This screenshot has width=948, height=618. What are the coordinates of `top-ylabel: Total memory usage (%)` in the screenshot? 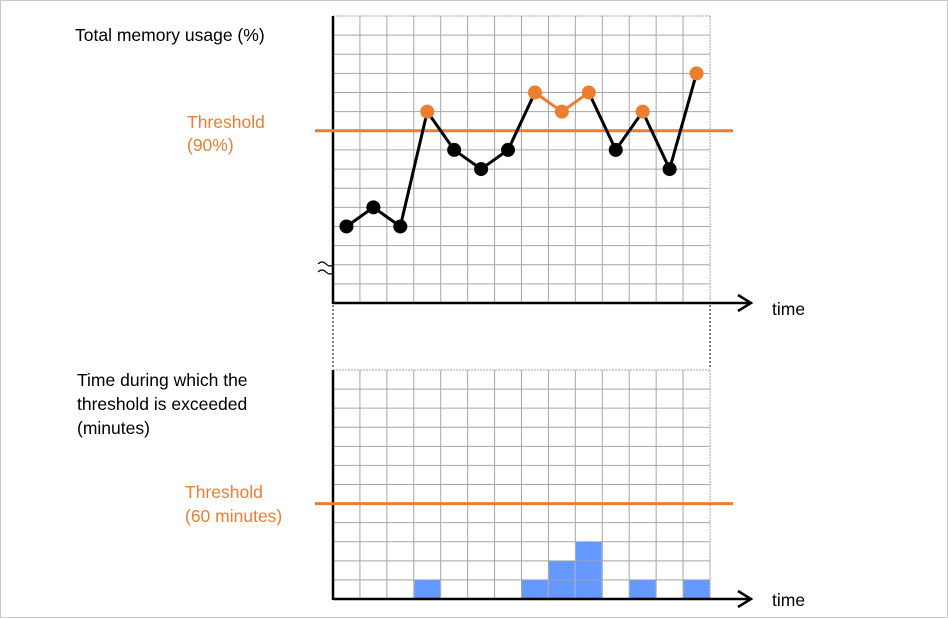 It's located at (170, 35).